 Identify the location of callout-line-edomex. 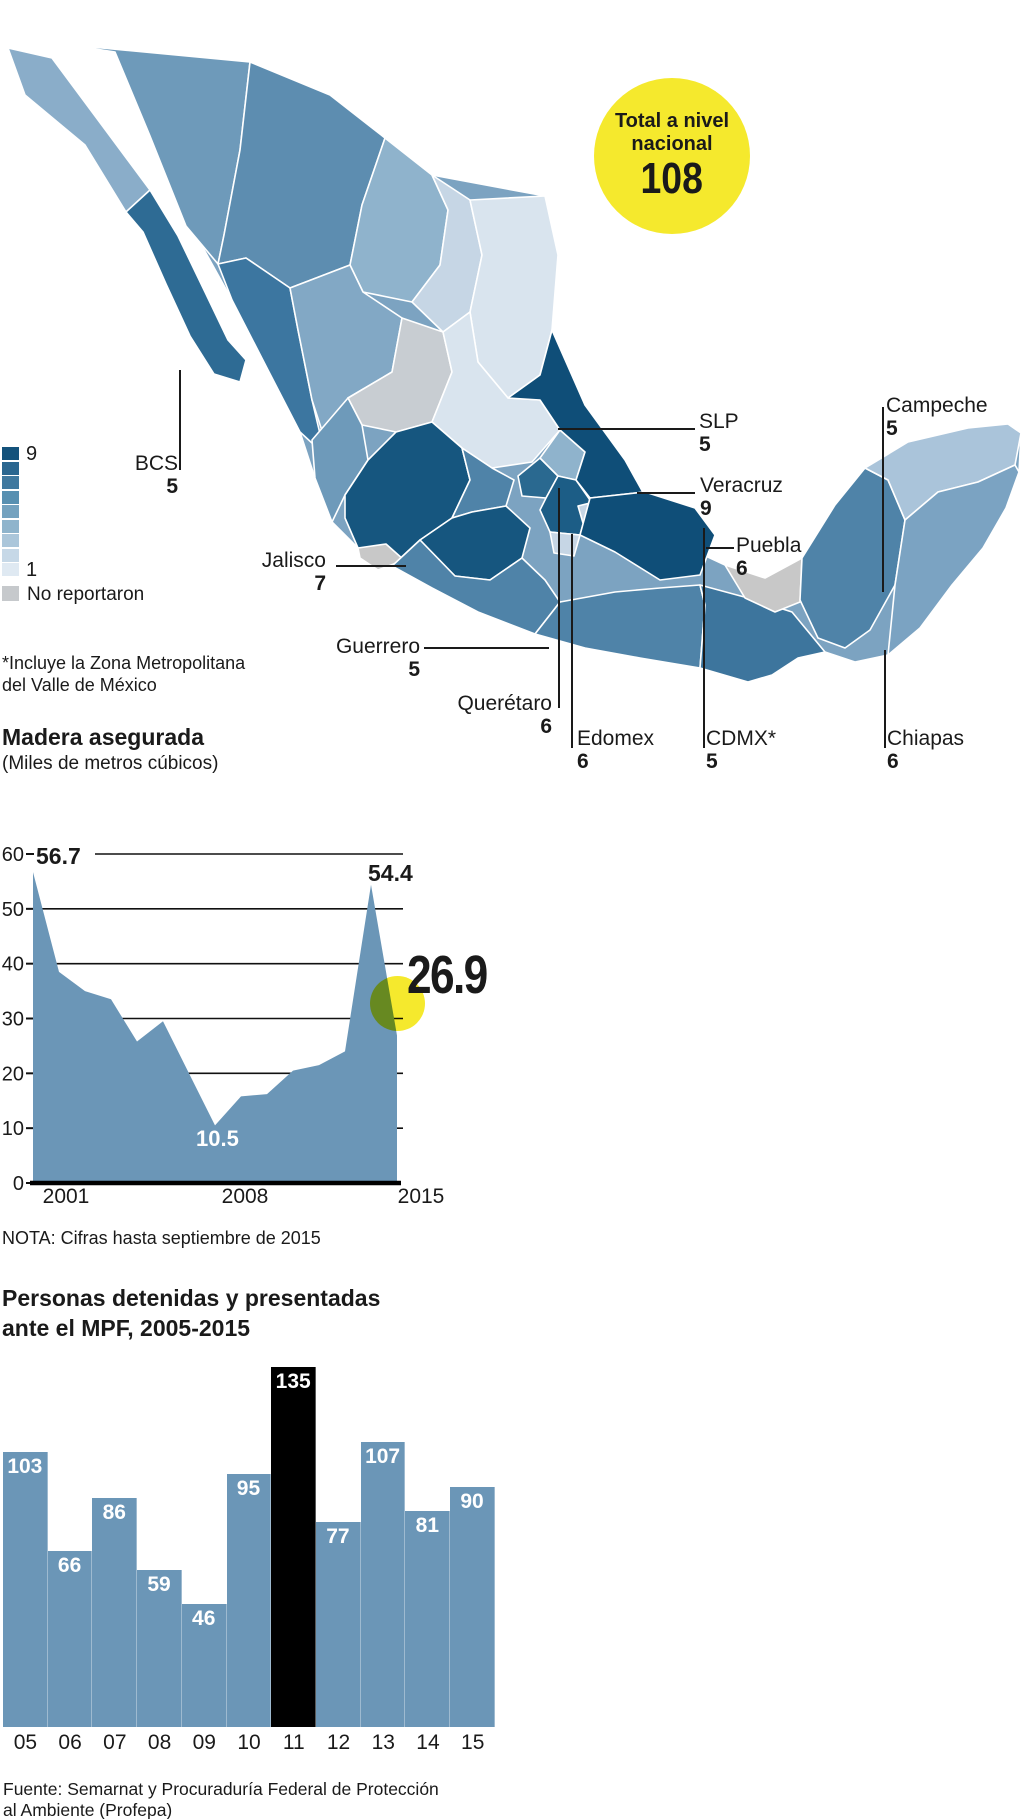
(572, 641).